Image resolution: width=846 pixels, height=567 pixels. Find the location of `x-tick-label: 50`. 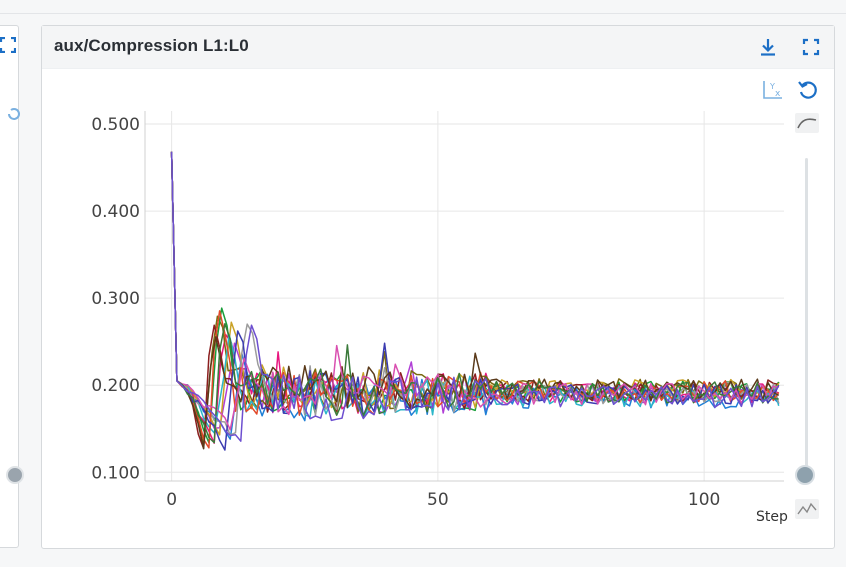

x-tick-label: 50 is located at coordinates (438, 500).